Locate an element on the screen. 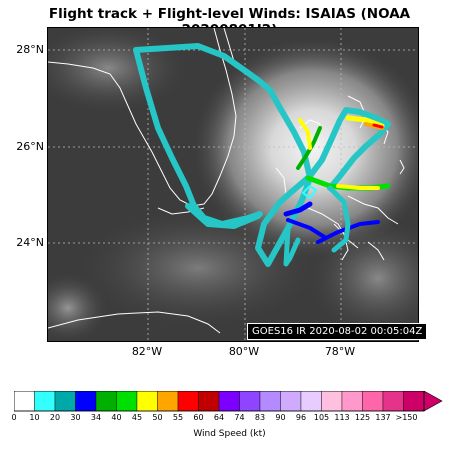 The image size is (459, 449). lat-label-28n: 28°N is located at coordinates (30, 49).